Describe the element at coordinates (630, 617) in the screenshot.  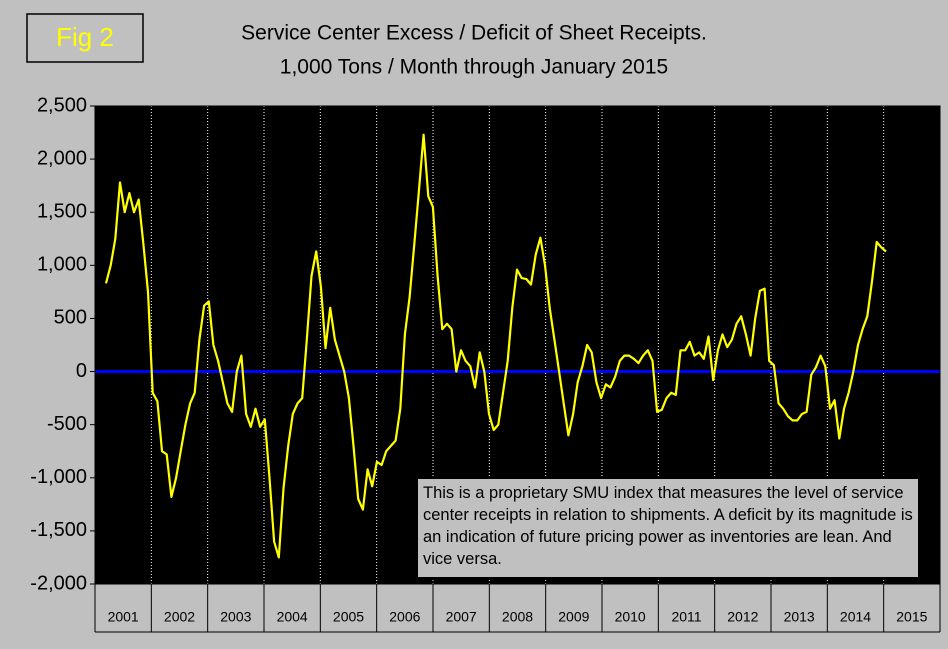
I see `x-tick-label: 2010` at that location.